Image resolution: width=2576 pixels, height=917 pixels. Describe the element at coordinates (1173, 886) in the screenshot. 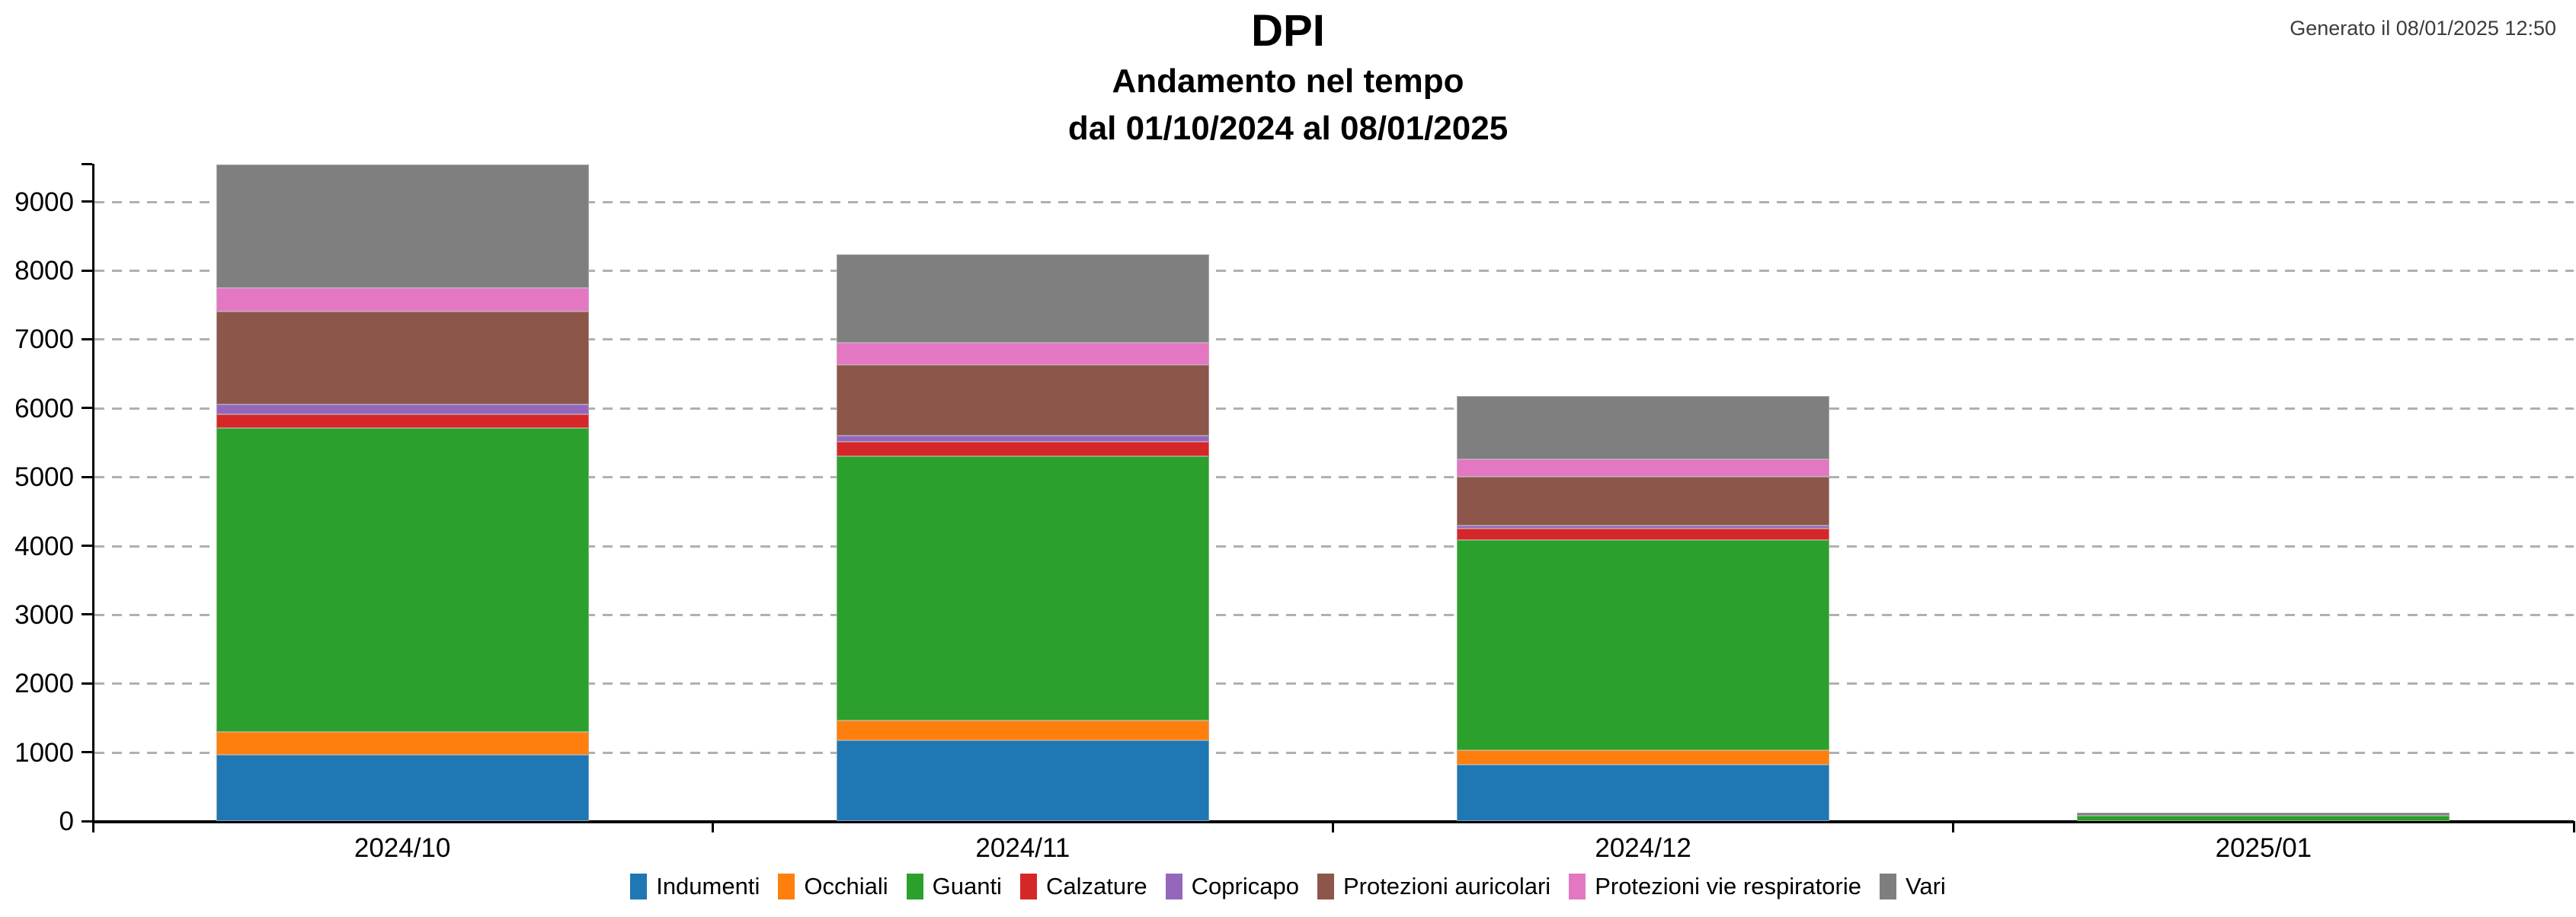

I see `legend-swatch-copricapo` at that location.